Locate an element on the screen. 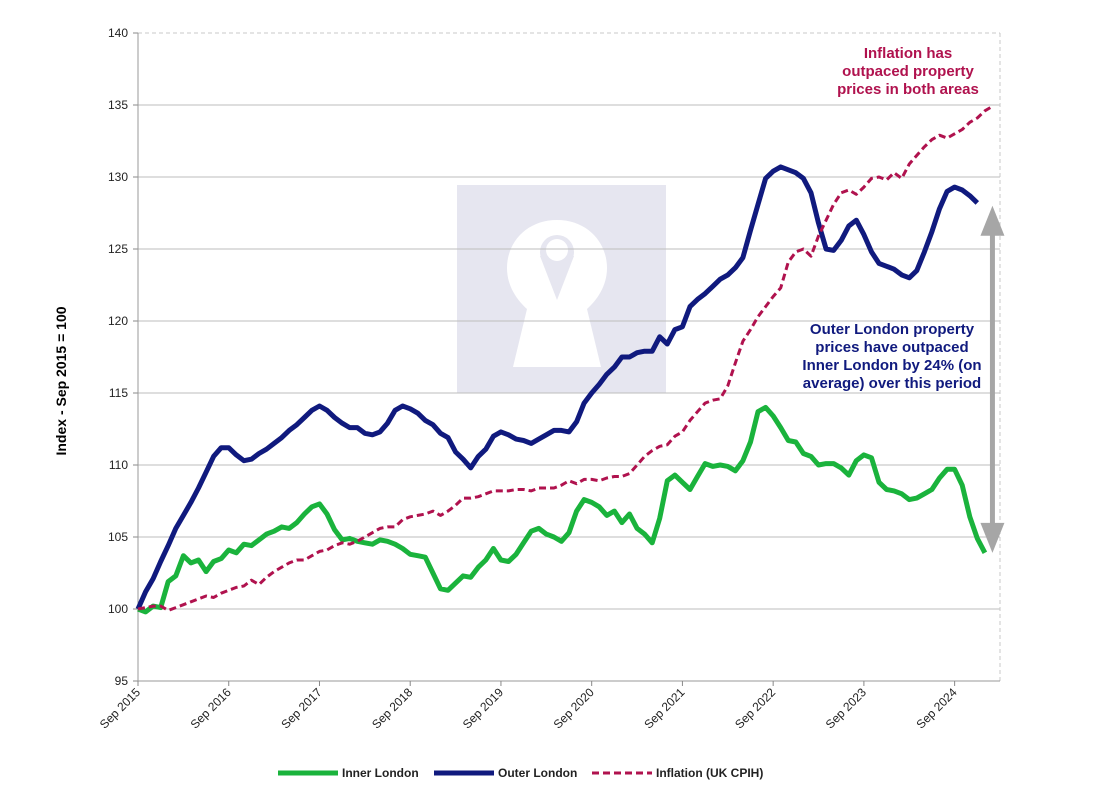 This screenshot has width=1111, height=803. arrow-head-up is located at coordinates (992, 220).